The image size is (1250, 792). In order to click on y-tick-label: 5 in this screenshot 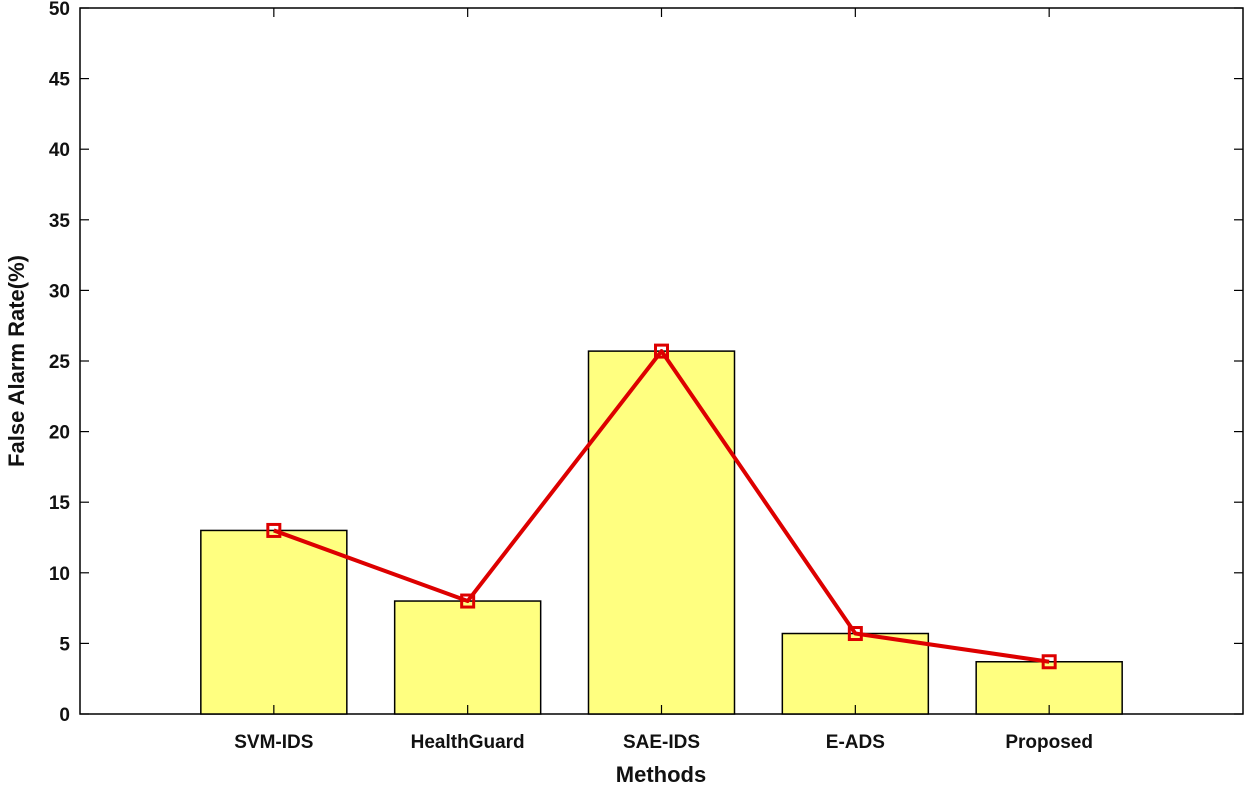, I will do `click(64, 644)`.